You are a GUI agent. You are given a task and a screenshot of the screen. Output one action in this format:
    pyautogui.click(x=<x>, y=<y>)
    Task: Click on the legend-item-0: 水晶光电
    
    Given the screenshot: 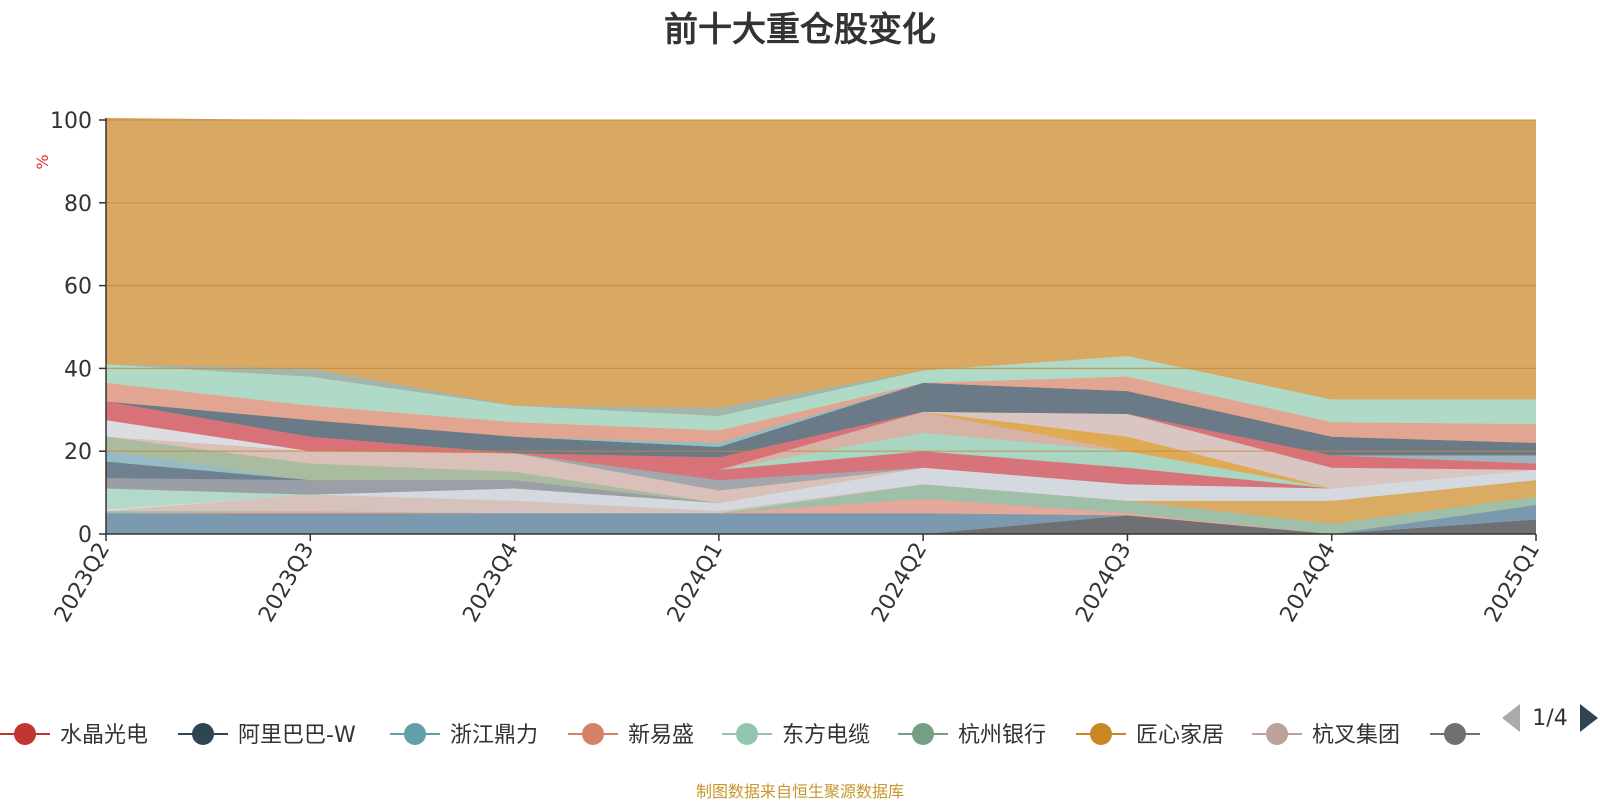 What is the action you would take?
    pyautogui.click(x=74, y=735)
    